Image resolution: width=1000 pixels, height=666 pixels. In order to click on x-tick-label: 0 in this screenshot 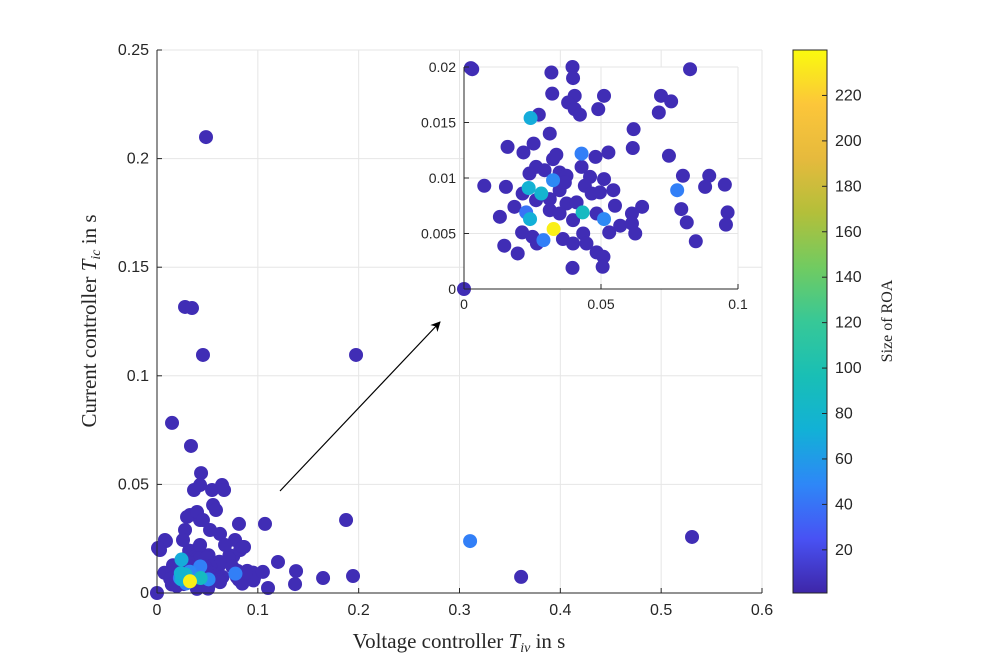, I will do `click(157, 610)`.